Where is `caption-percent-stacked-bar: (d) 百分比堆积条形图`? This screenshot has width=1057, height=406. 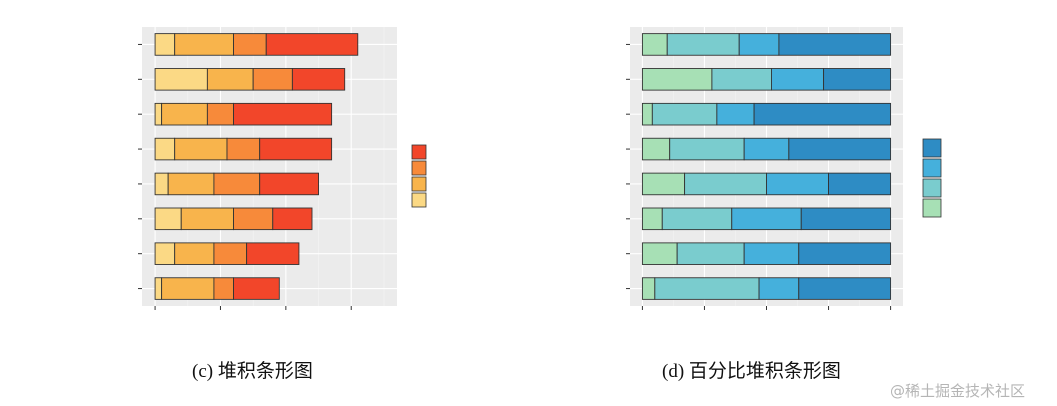
caption-percent-stacked-bar: (d) 百分比堆积条形图 is located at coordinates (751, 371).